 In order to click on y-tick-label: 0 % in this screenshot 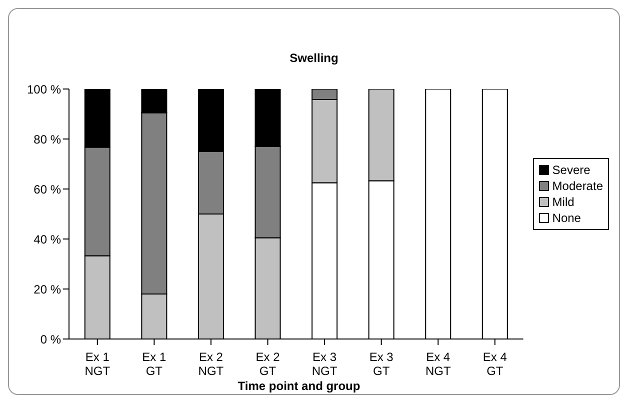, I will do `click(51, 339)`.